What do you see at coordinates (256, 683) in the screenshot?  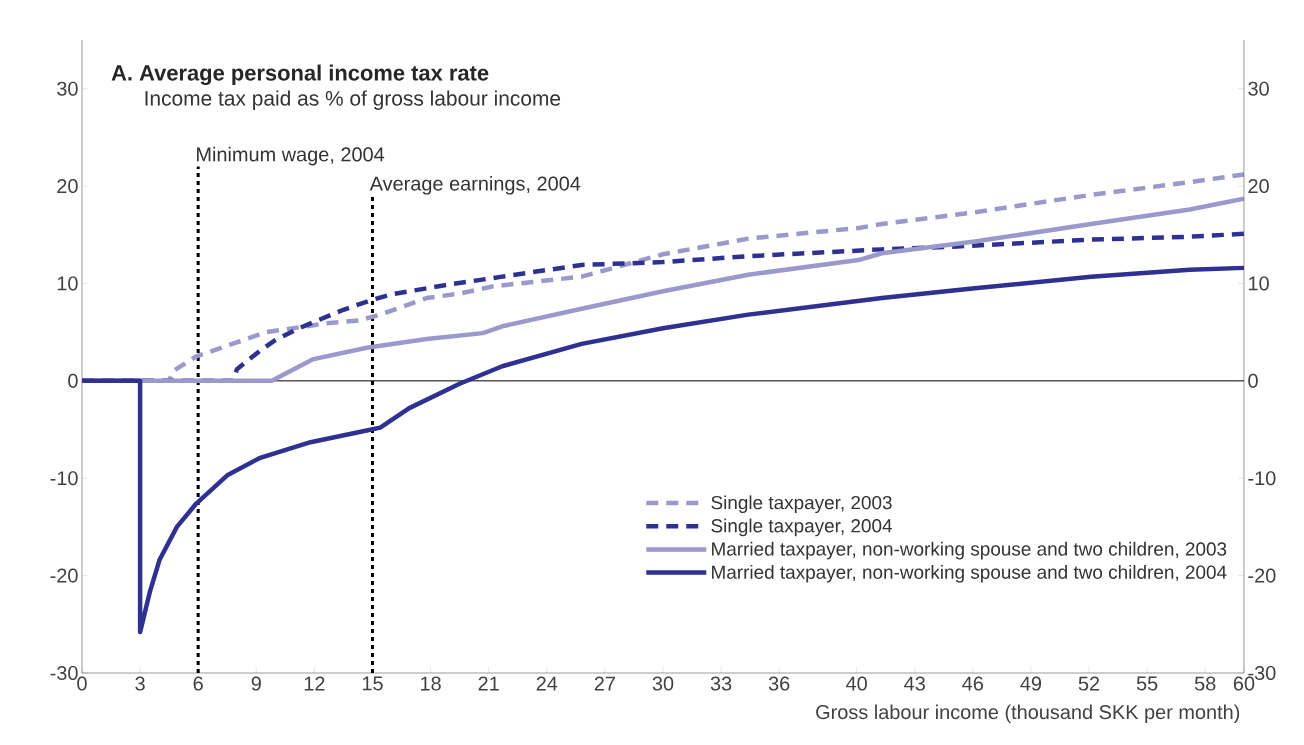 I see `x-tick-label: 9` at bounding box center [256, 683].